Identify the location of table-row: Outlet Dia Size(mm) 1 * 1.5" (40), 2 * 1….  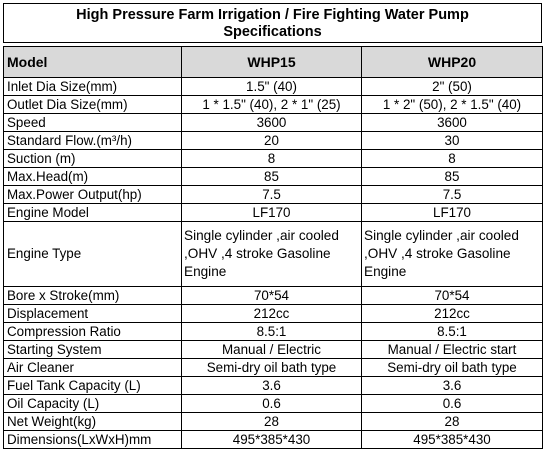
(273, 104).